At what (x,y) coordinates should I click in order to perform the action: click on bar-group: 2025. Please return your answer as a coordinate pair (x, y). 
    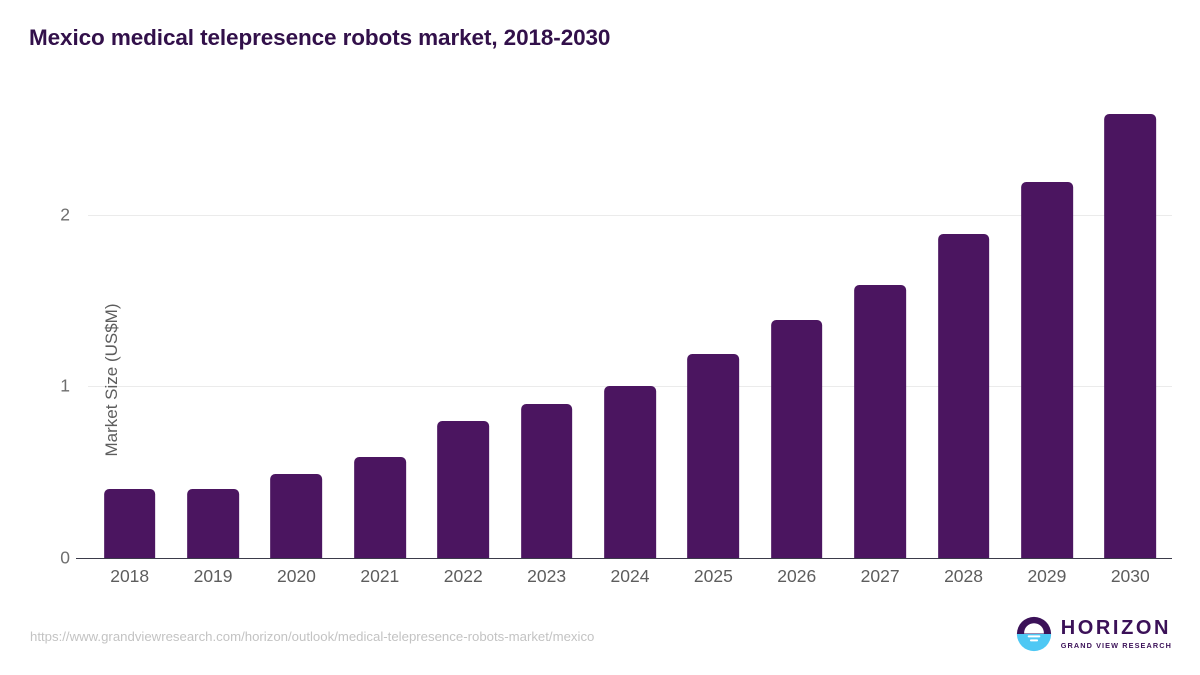
    Looking at the image, I should click on (713, 343).